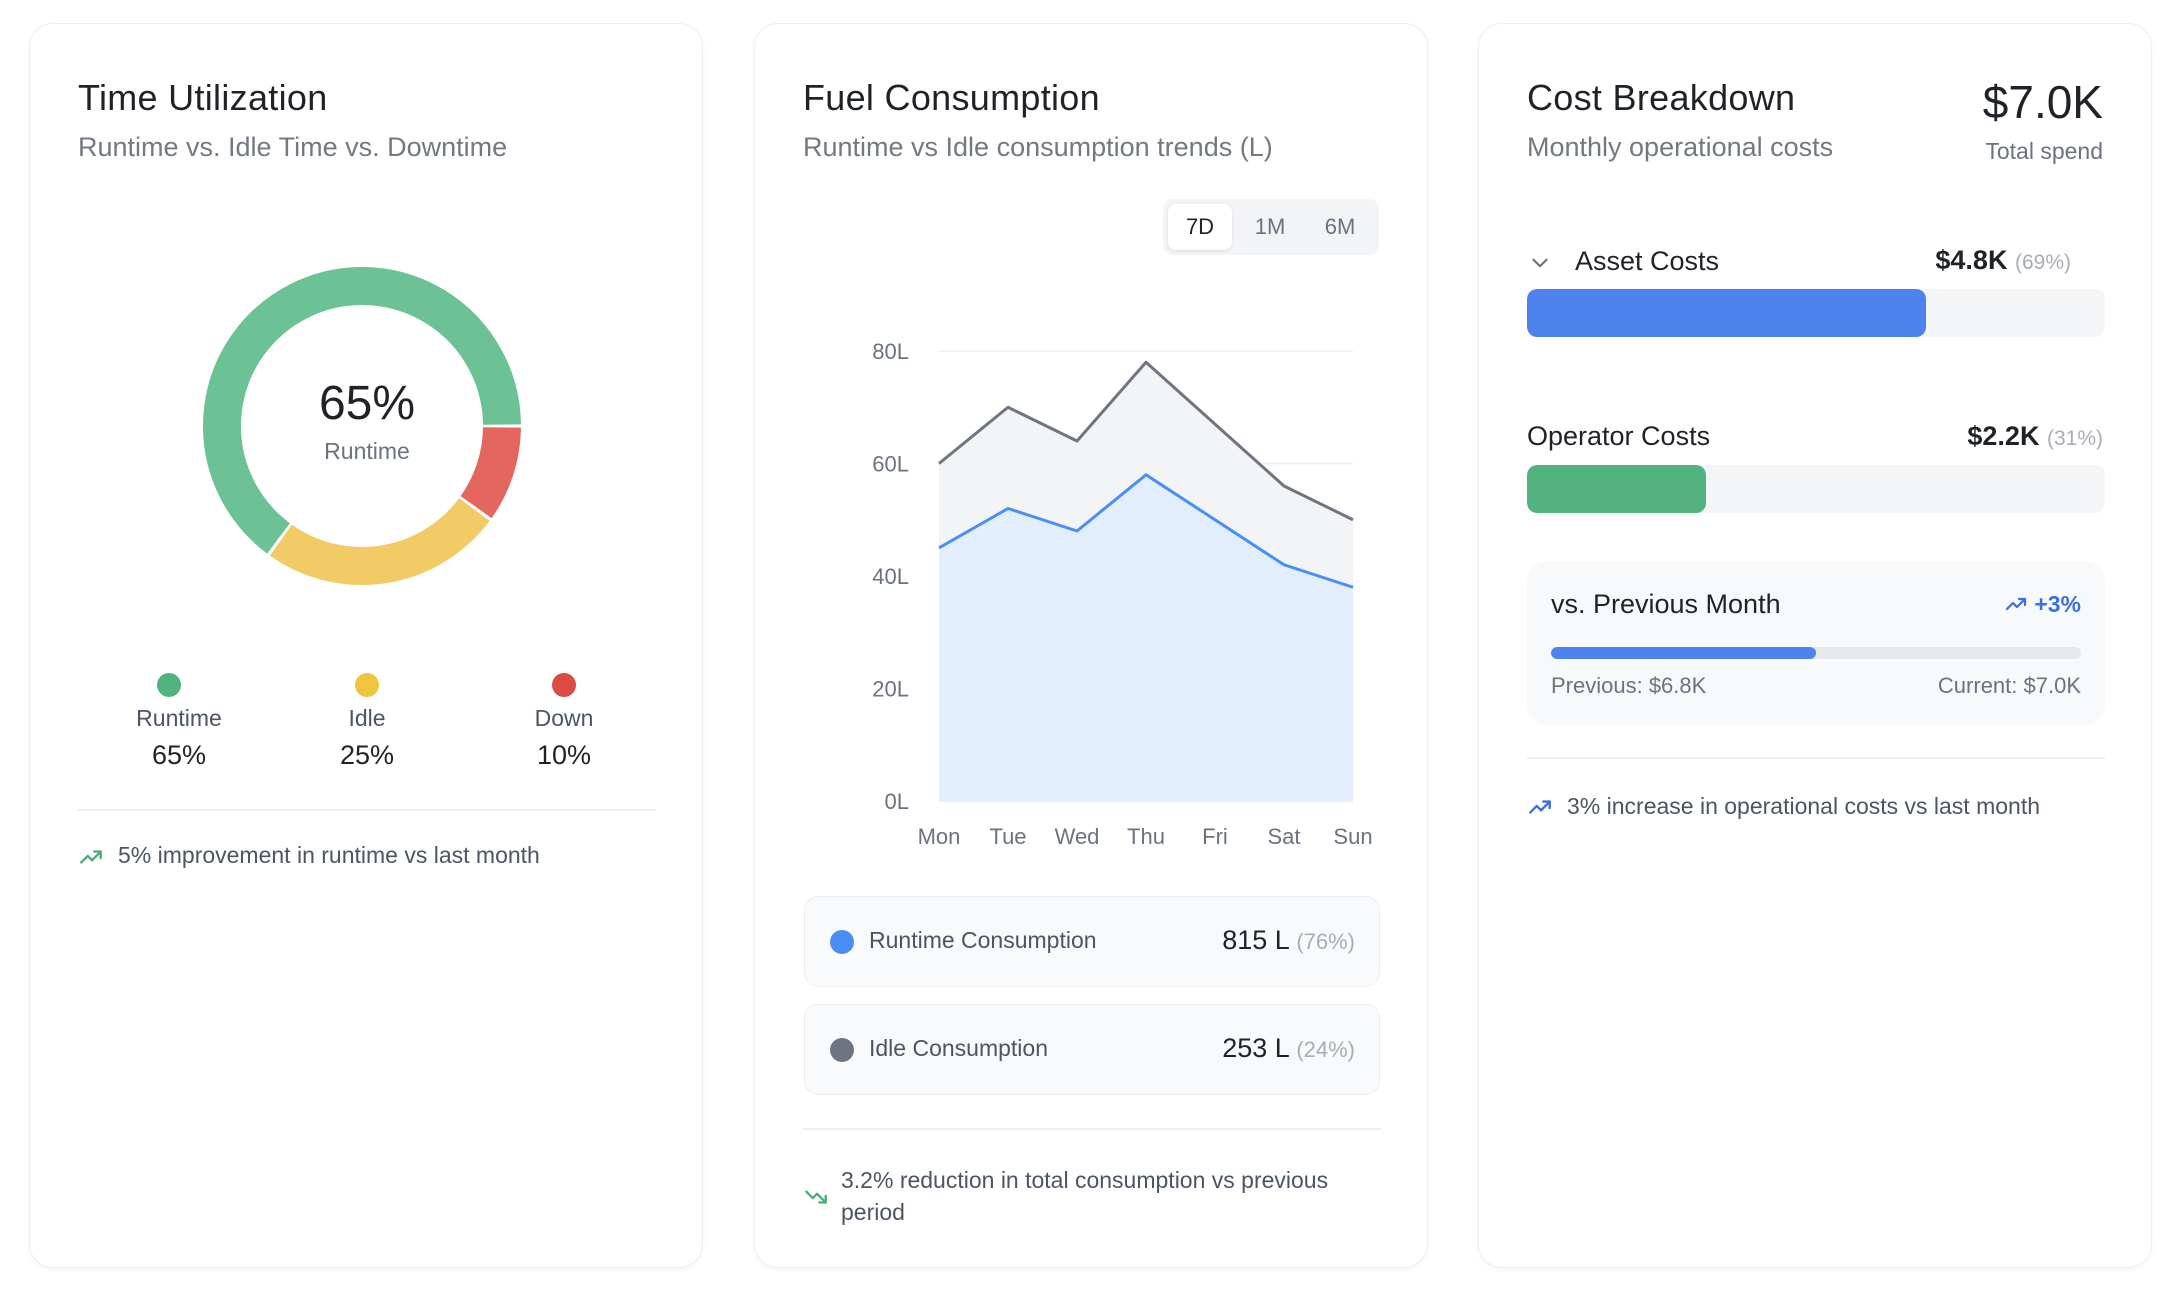  What do you see at coordinates (1661, 97) in the screenshot?
I see `card-title: Cost Breakdown` at bounding box center [1661, 97].